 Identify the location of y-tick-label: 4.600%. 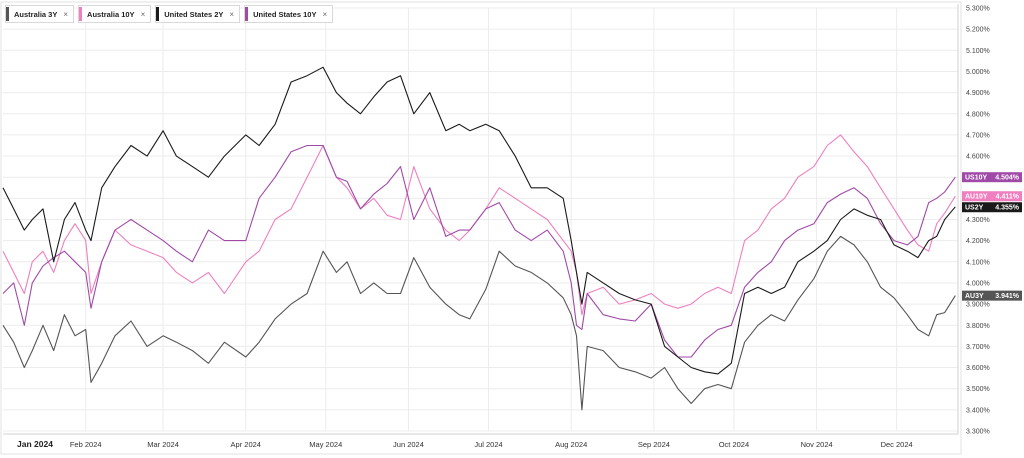
(978, 157).